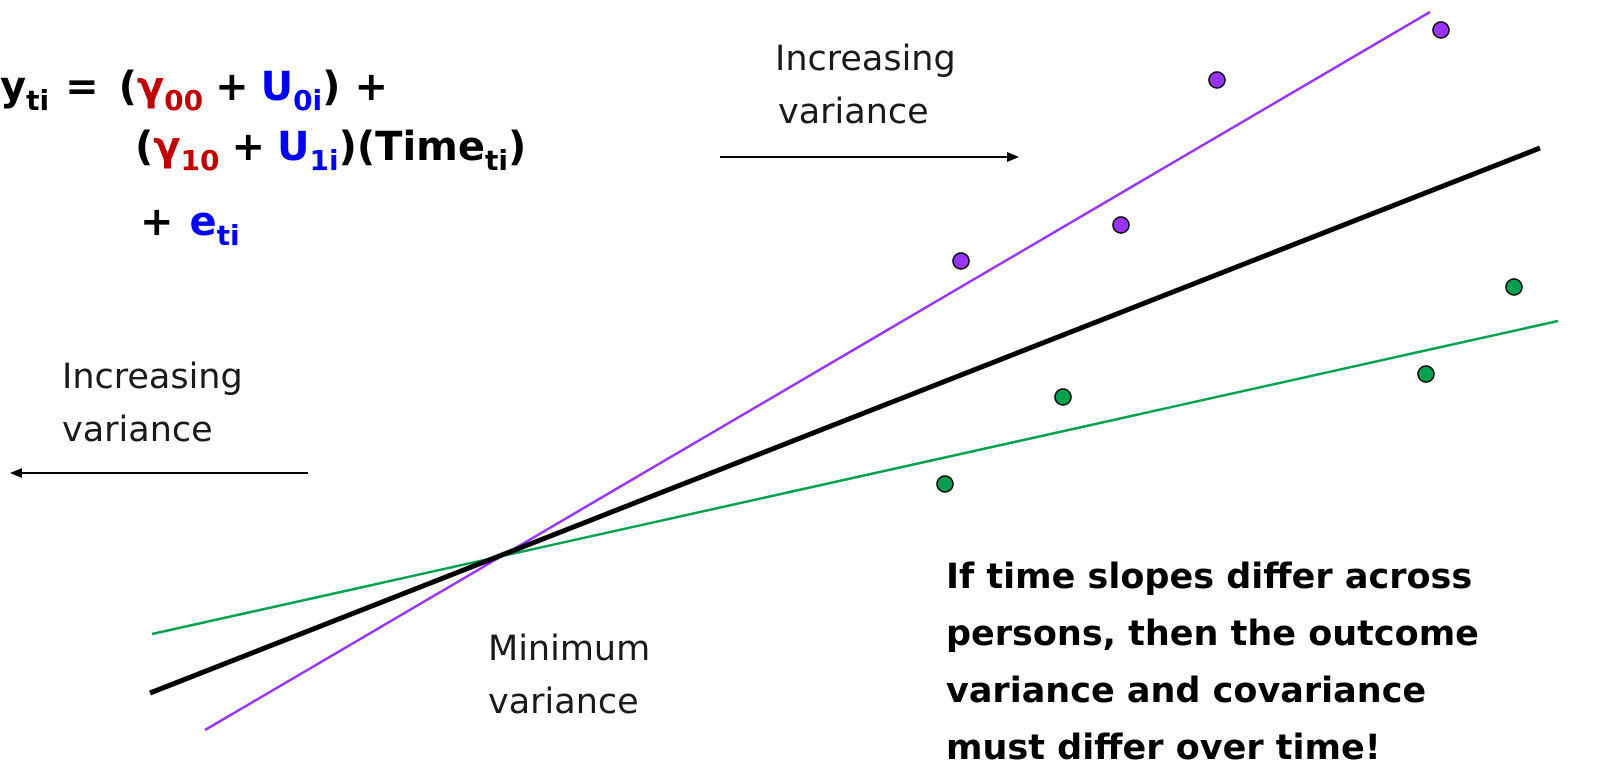  Describe the element at coordinates (1209, 577) in the screenshot. I see `note-line-1: If time slopes differ across` at that location.